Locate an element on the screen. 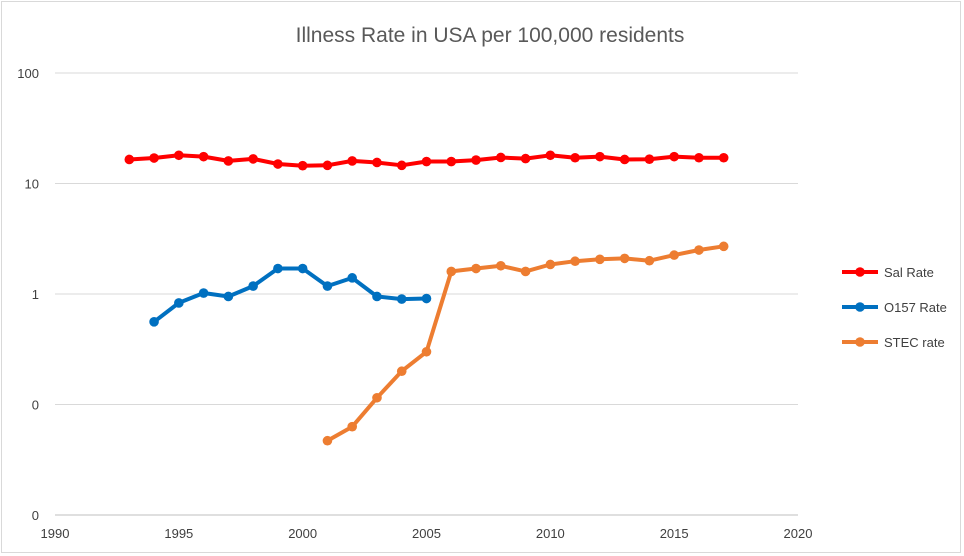 The width and height of the screenshot is (964, 556). x-tick-label: 1995 is located at coordinates (178, 533).